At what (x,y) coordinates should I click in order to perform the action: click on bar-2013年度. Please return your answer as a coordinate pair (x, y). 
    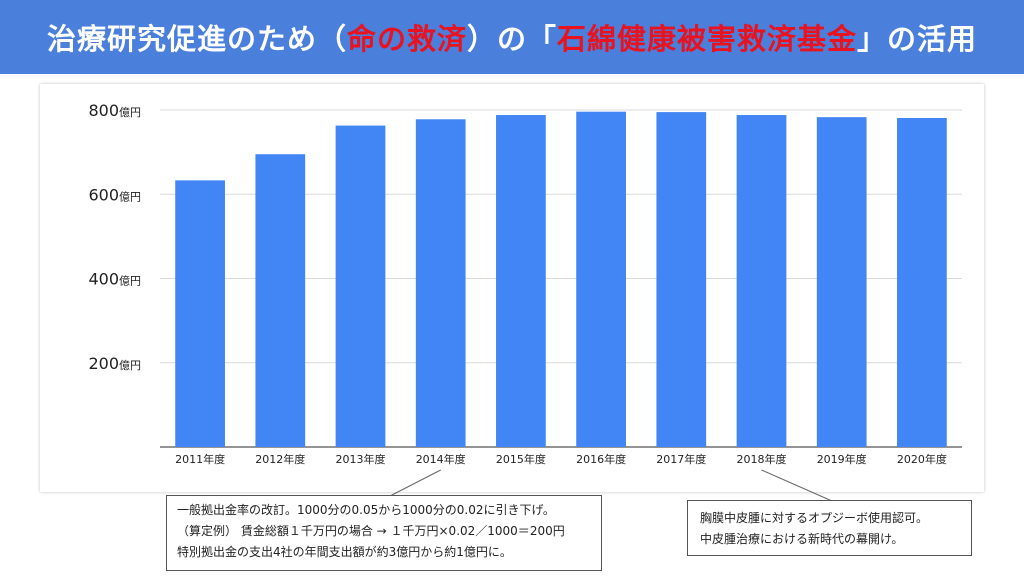
    Looking at the image, I should click on (360, 286).